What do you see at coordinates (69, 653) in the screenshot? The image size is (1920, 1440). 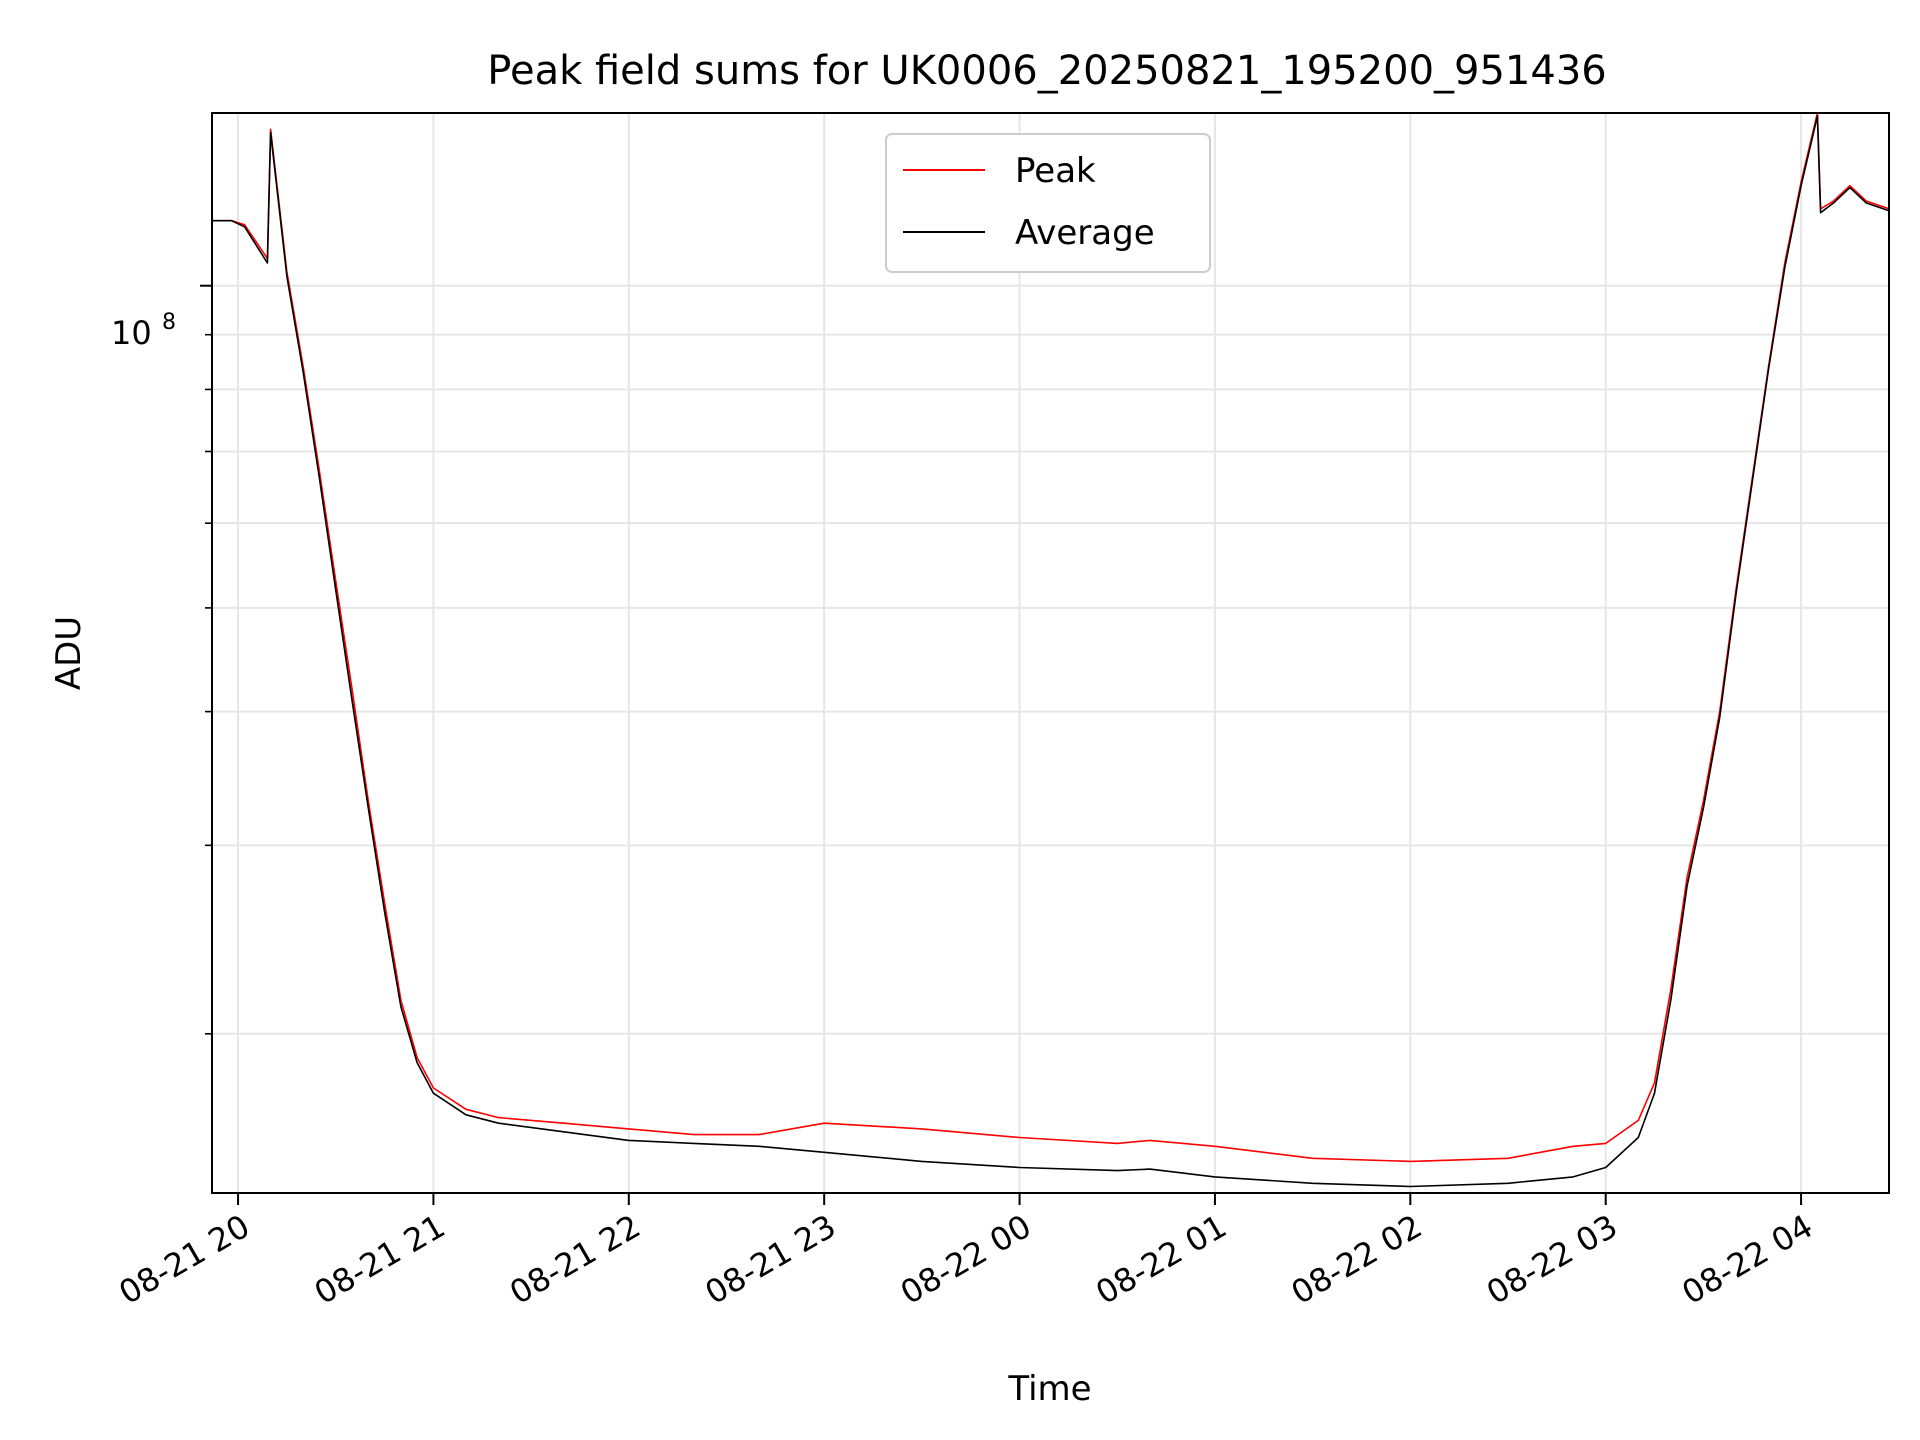 I see `y-axis-label: ADU` at bounding box center [69, 653].